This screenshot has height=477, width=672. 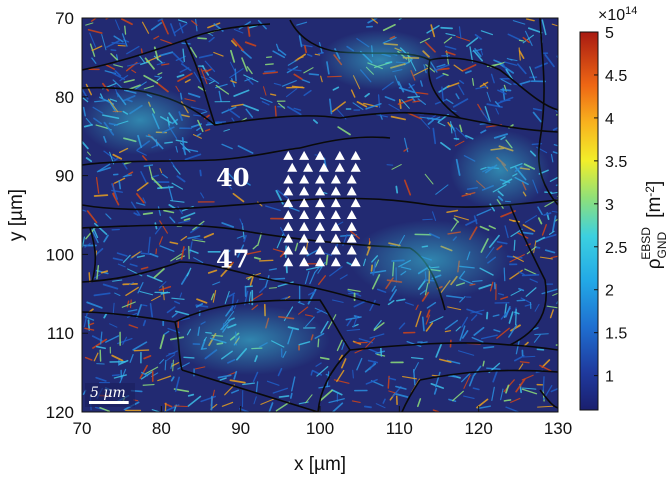 What do you see at coordinates (609, 119) in the screenshot?
I see `colorbar-tick-label: 4` at bounding box center [609, 119].